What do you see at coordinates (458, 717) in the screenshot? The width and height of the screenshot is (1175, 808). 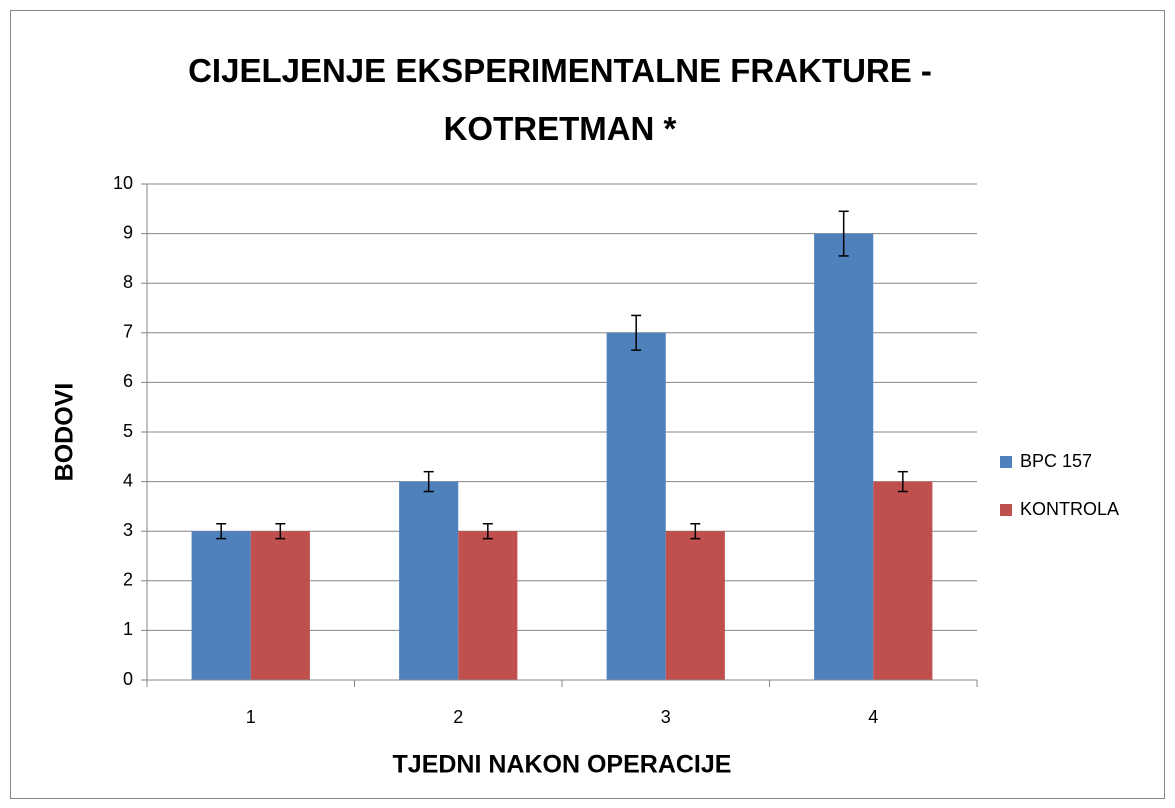 I see `x-tick-label: 2` at bounding box center [458, 717].